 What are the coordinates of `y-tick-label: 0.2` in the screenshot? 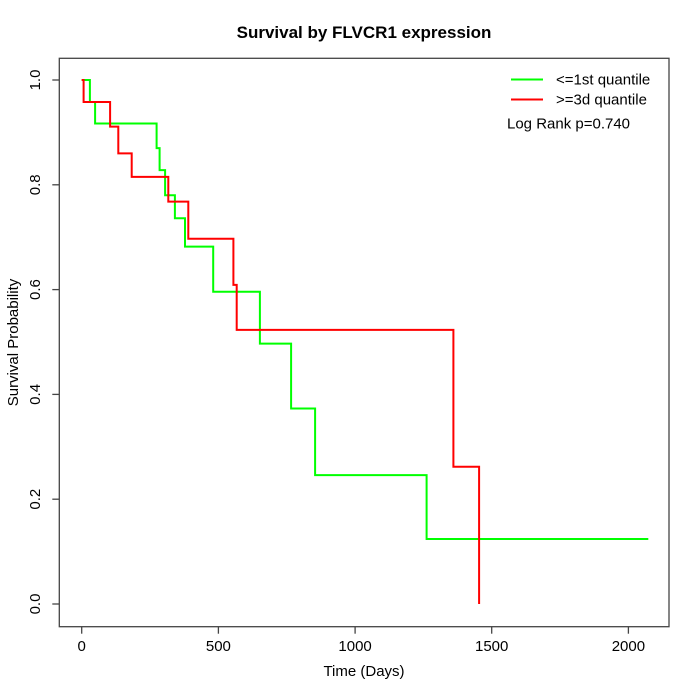 It's located at (35, 499).